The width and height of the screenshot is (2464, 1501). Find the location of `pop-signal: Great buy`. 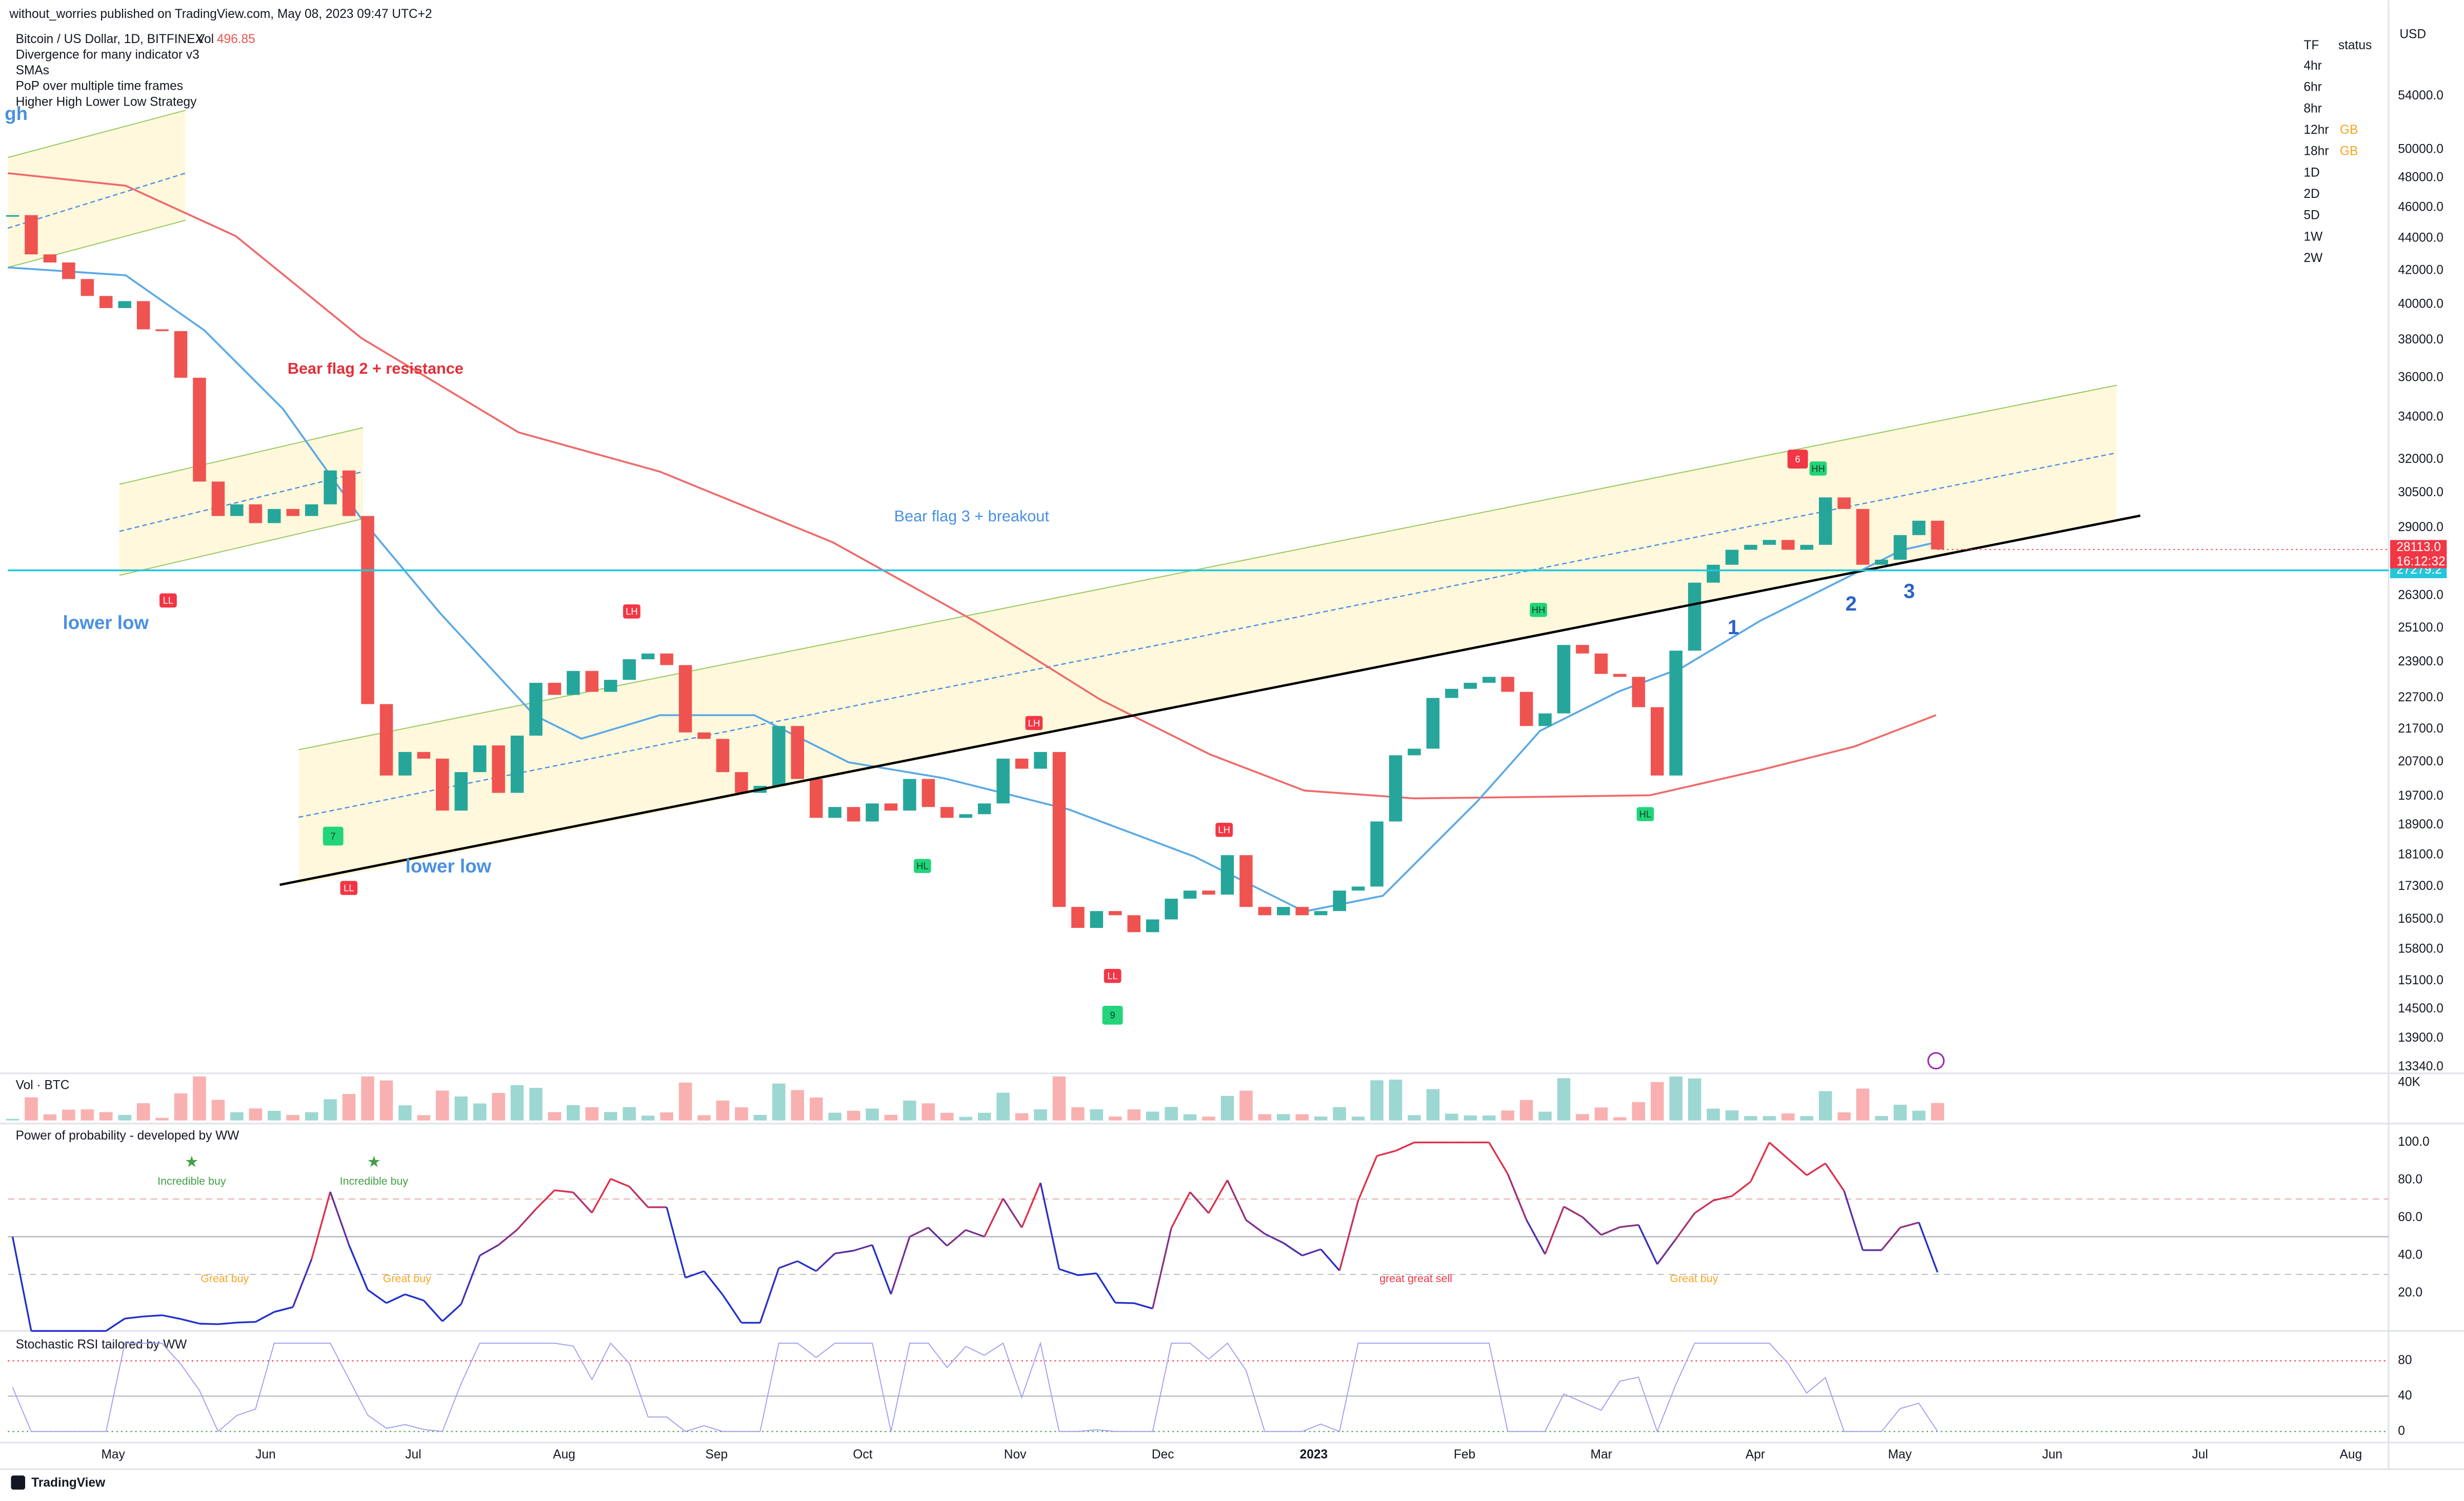

pop-signal: Great buy is located at coordinates (1694, 1279).